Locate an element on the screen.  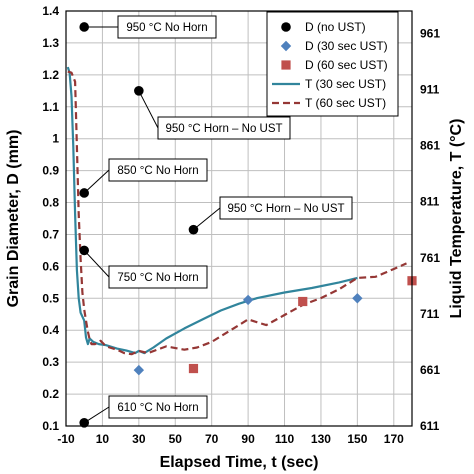
y-tick-label: 0.5 is located at coordinates (50, 298).